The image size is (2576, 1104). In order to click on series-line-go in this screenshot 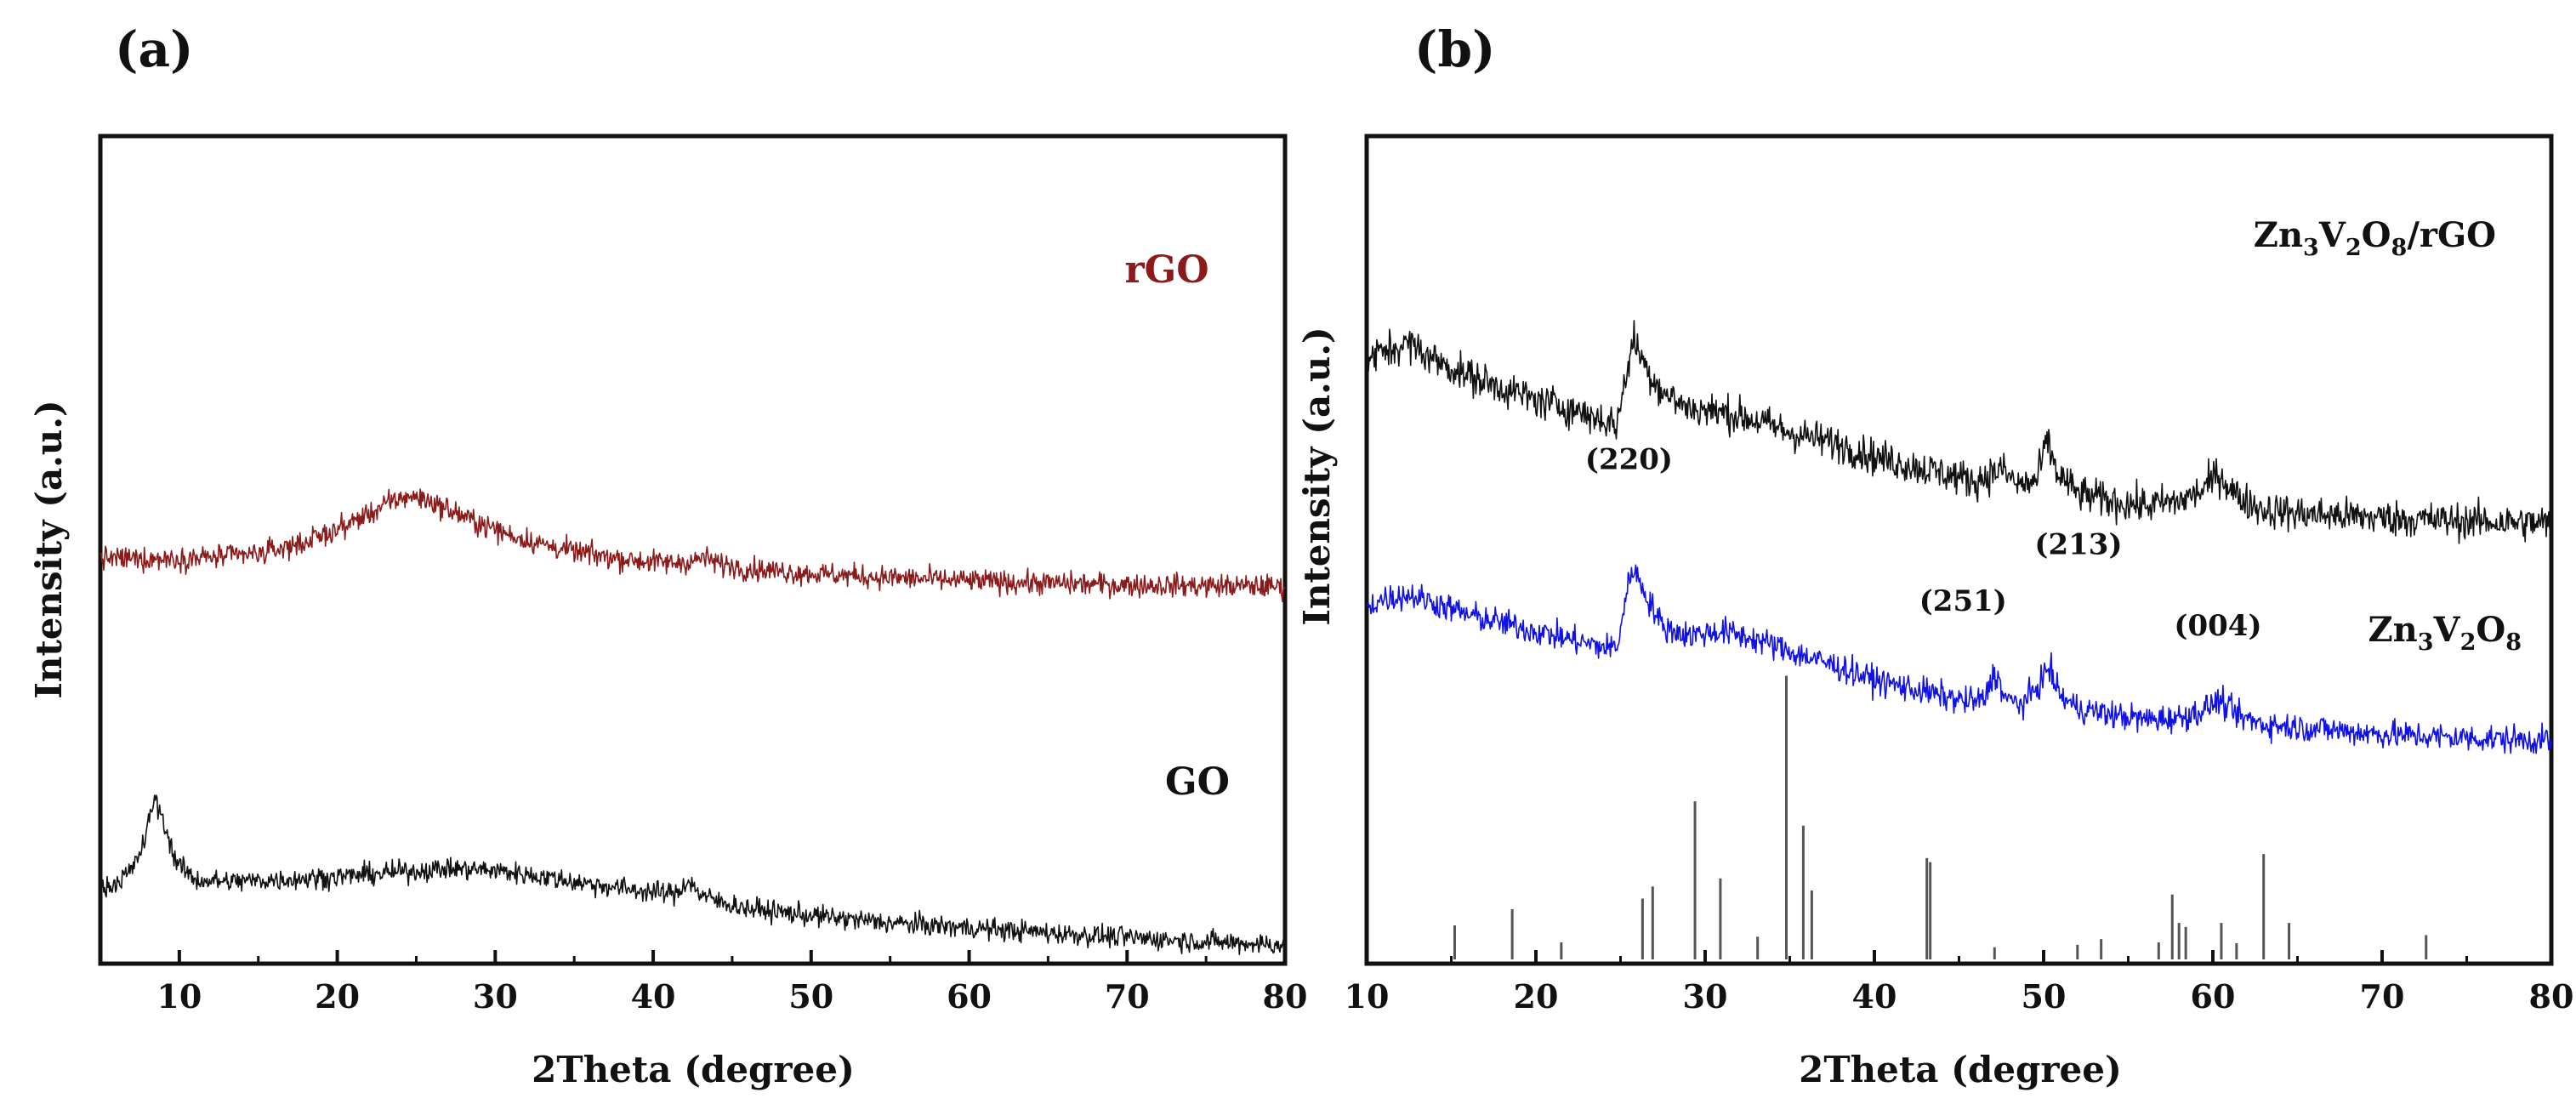, I will do `click(693, 875)`.